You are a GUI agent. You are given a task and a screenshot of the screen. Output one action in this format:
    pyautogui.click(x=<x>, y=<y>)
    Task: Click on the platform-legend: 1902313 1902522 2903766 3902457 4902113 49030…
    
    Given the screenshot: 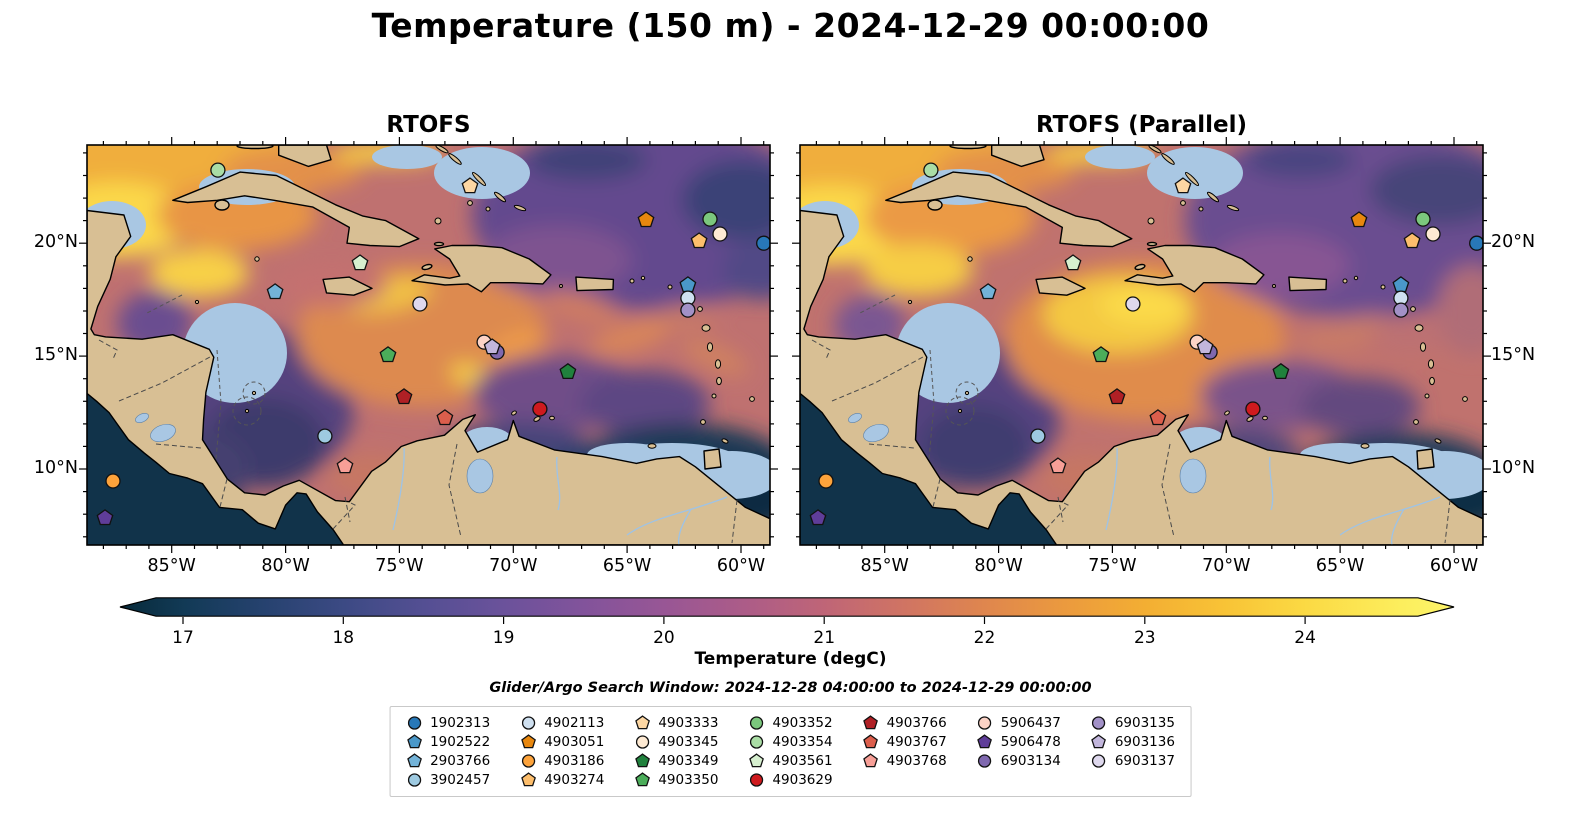 What is the action you would take?
    pyautogui.click(x=790, y=751)
    